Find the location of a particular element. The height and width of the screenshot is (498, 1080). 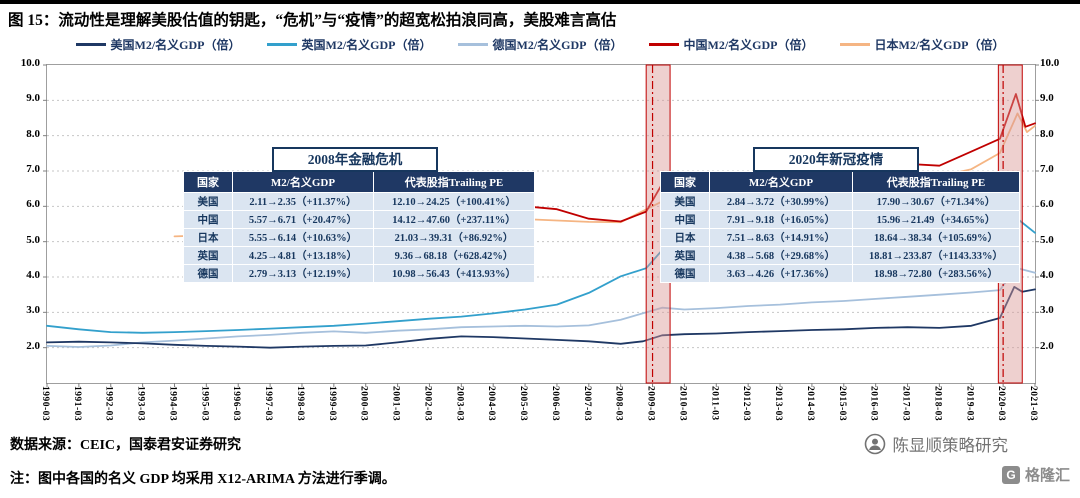

wechat-account-icon is located at coordinates (874, 444).